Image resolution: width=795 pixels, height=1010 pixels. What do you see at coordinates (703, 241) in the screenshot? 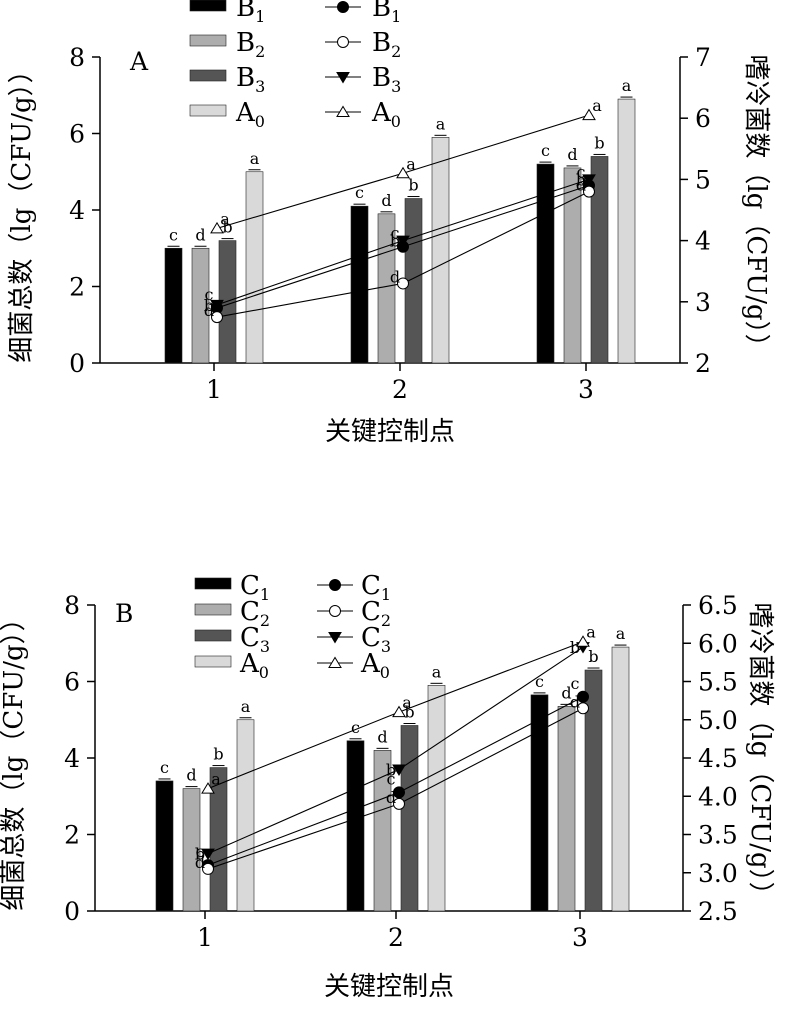
I see `y2-tick-label: 4` at bounding box center [703, 241].